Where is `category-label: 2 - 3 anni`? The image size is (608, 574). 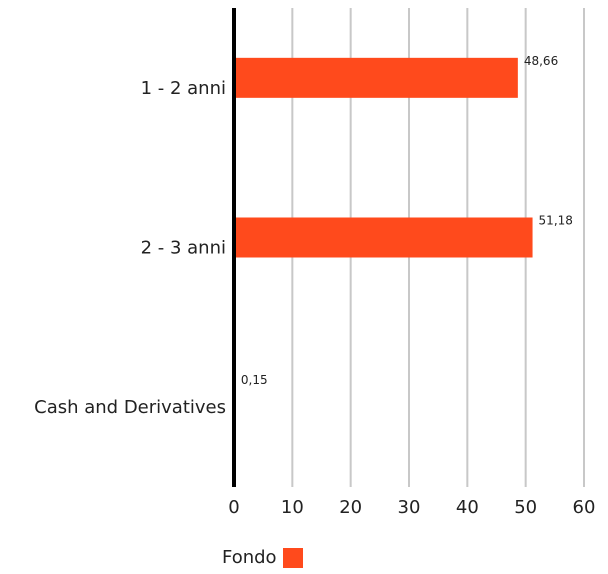
category-label: 2 - 3 anni is located at coordinates (183, 248).